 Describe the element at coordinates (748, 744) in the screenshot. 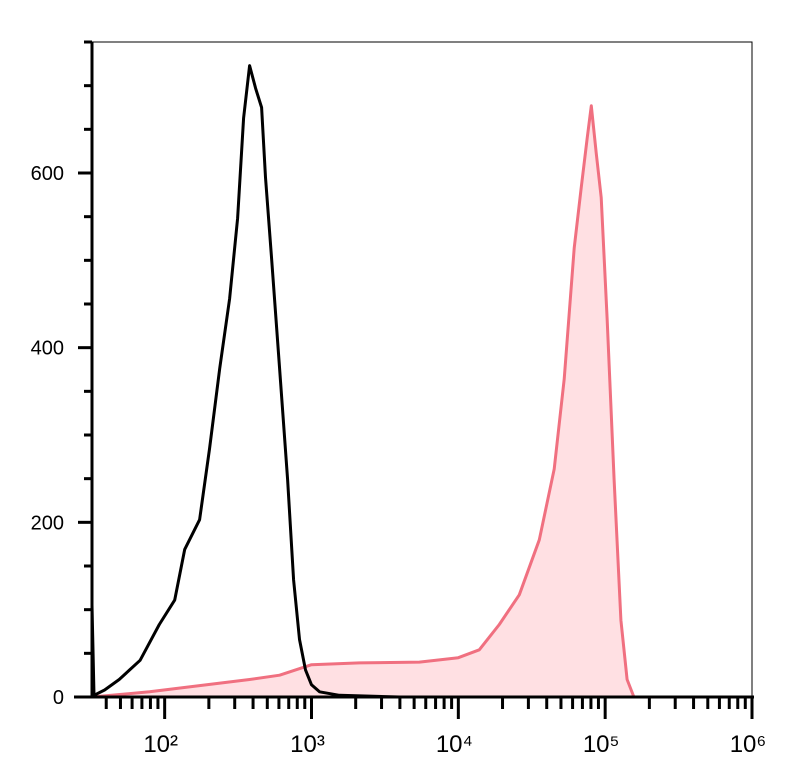

I see `x-tick-label: 10⁶` at that location.